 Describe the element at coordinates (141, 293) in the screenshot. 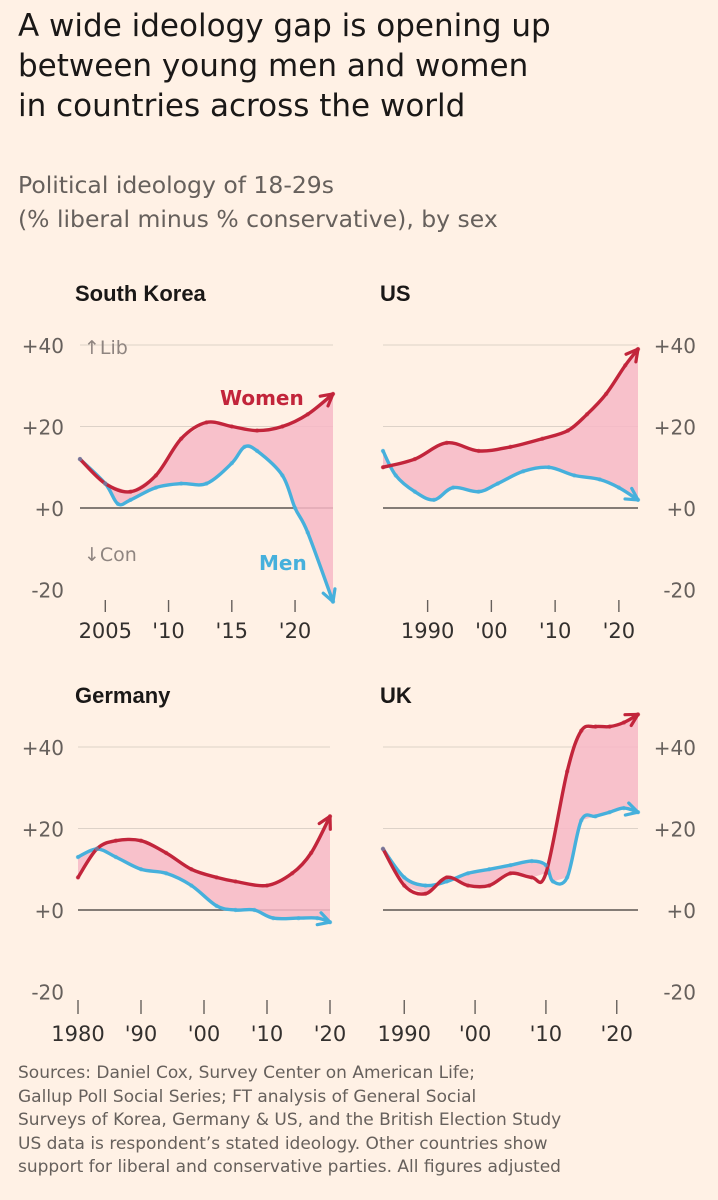

I see `panel-title: South Korea` at that location.